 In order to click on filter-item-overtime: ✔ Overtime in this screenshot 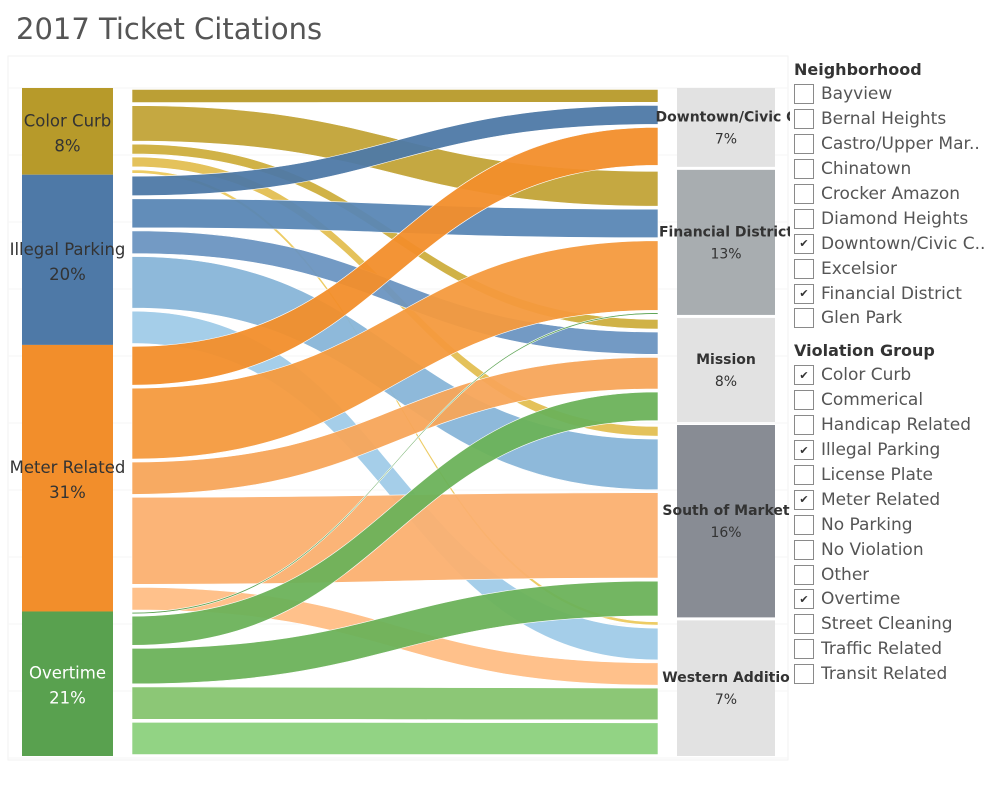, I will do `click(894, 599)`.